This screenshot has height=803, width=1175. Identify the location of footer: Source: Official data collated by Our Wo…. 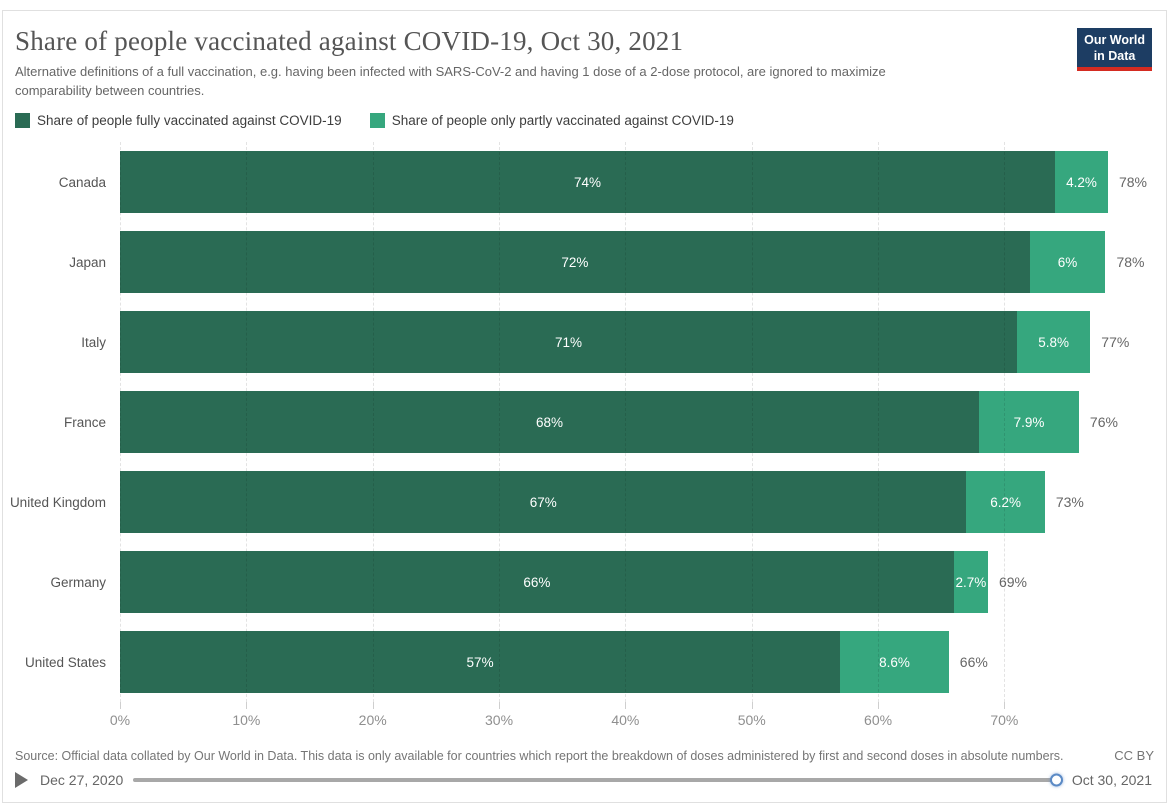
(584, 749).